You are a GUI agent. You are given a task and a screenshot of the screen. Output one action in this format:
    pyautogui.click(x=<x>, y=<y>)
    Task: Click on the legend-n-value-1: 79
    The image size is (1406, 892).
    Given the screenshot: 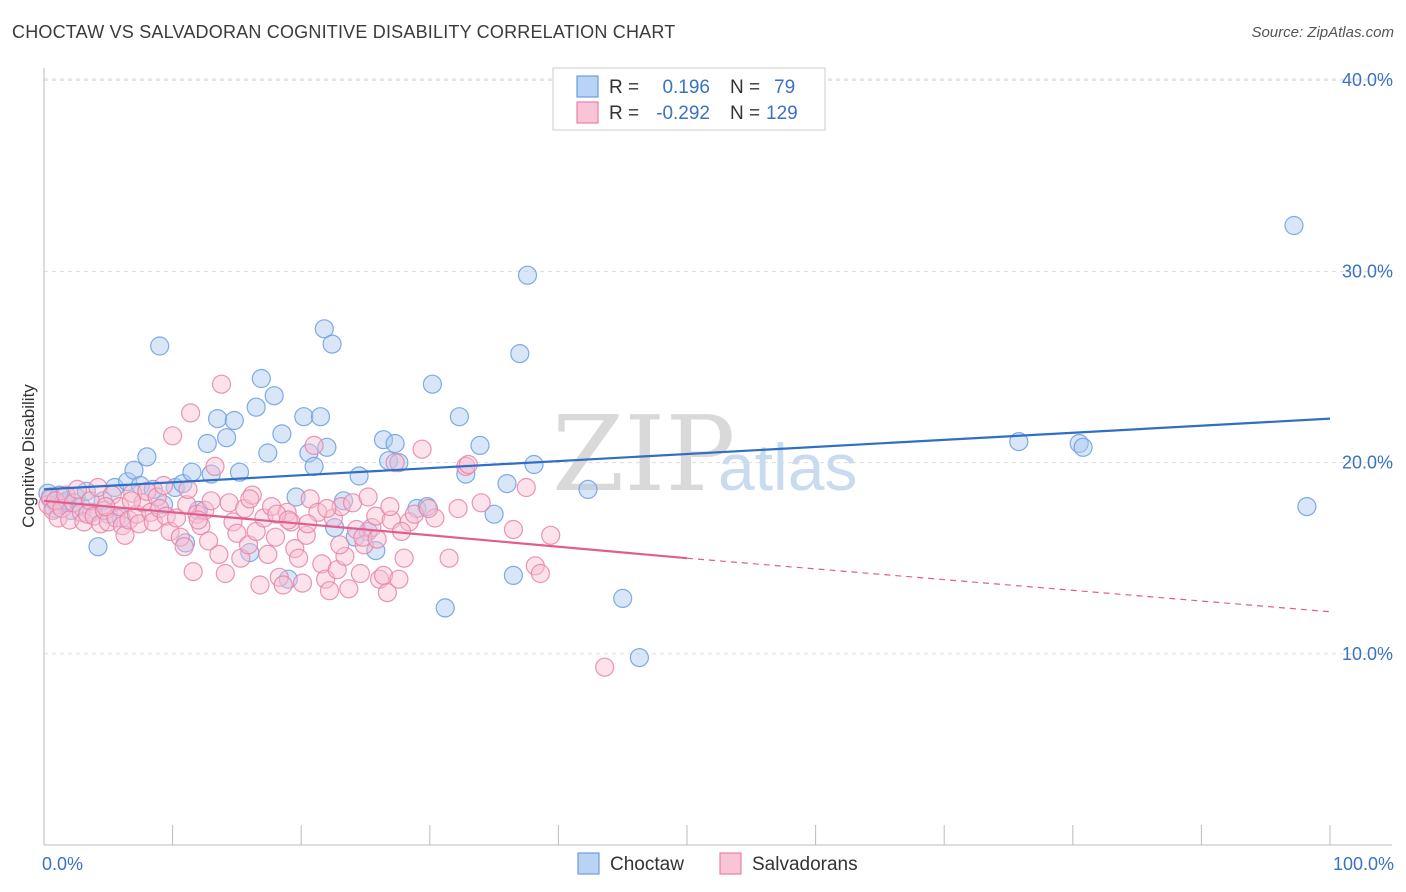 What is the action you would take?
    pyautogui.click(x=784, y=87)
    